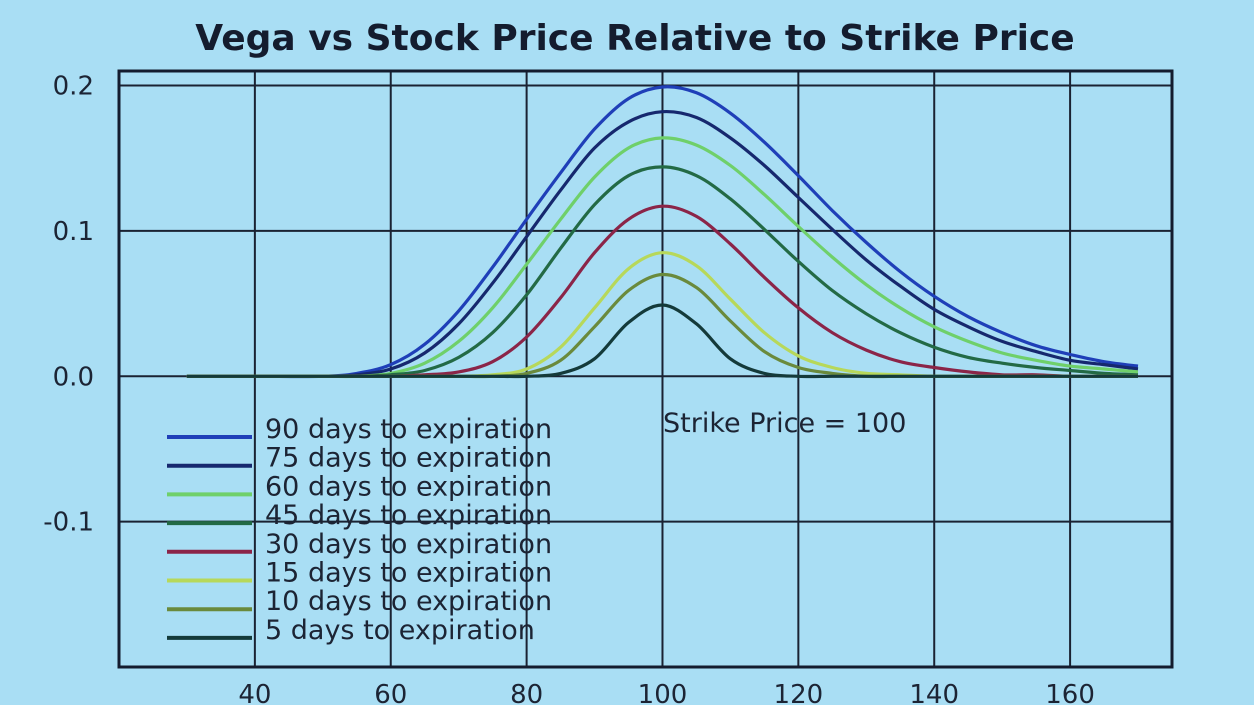 This screenshot has height=705, width=1254. What do you see at coordinates (408, 486) in the screenshot?
I see `legend-label: 60 days to expiration` at bounding box center [408, 486].